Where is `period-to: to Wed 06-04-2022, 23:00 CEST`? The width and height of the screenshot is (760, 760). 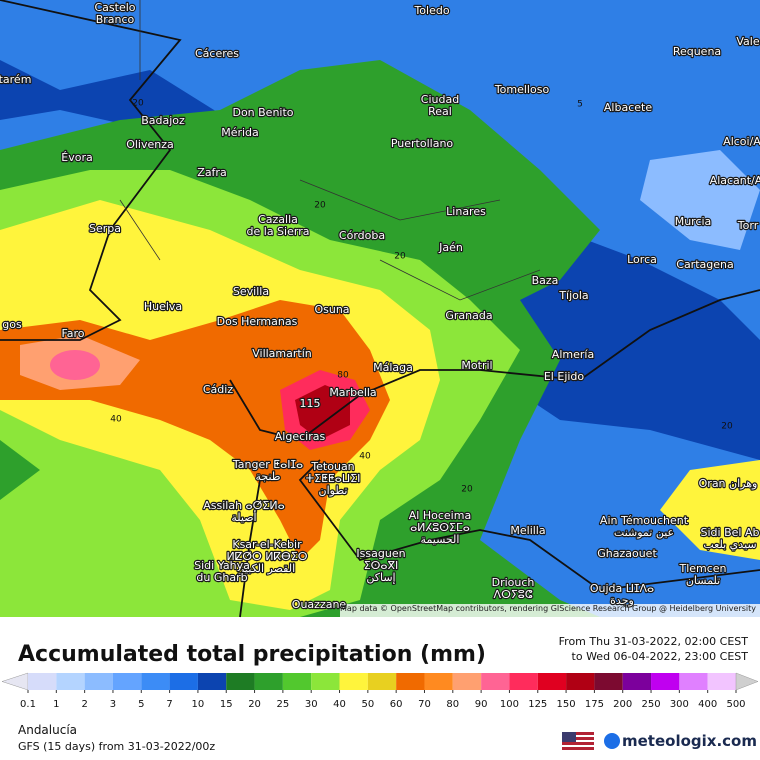
period-to: to Wed 06-04-2022, 23:00 CEST is located at coordinates (660, 656).